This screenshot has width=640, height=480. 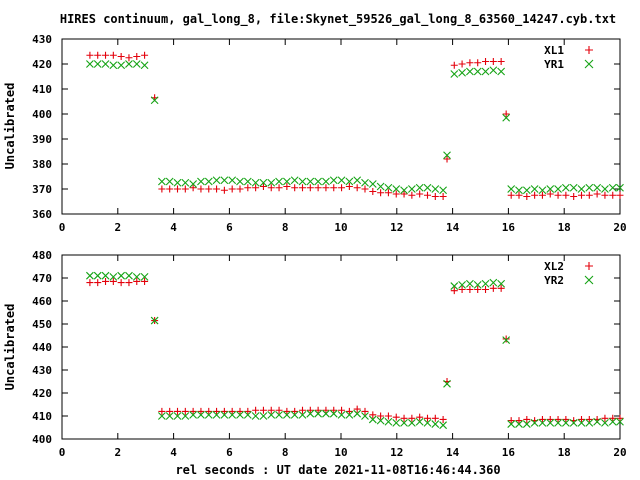 I want to click on x-tick-label: 16, so click(x=509, y=452).